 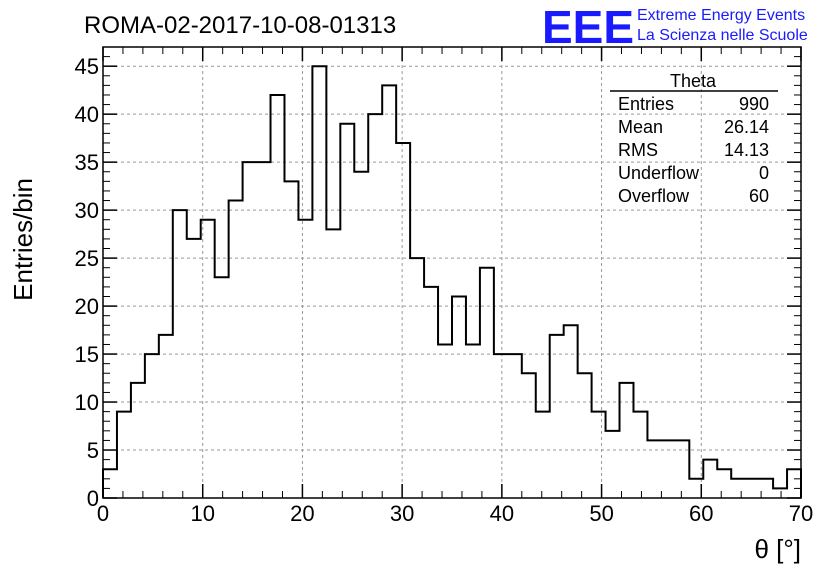 What do you see at coordinates (93, 450) in the screenshot?
I see `y-tick-label: 5` at bounding box center [93, 450].